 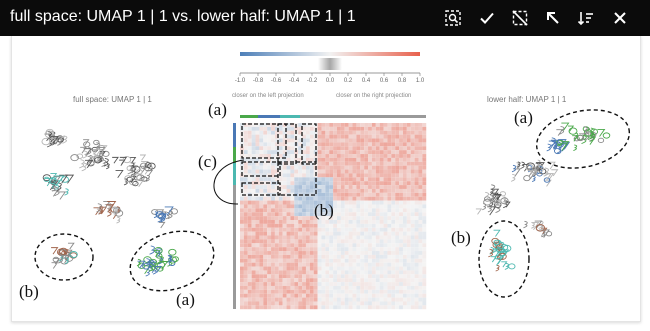 What do you see at coordinates (487, 18) in the screenshot?
I see `check-icon` at bounding box center [487, 18].